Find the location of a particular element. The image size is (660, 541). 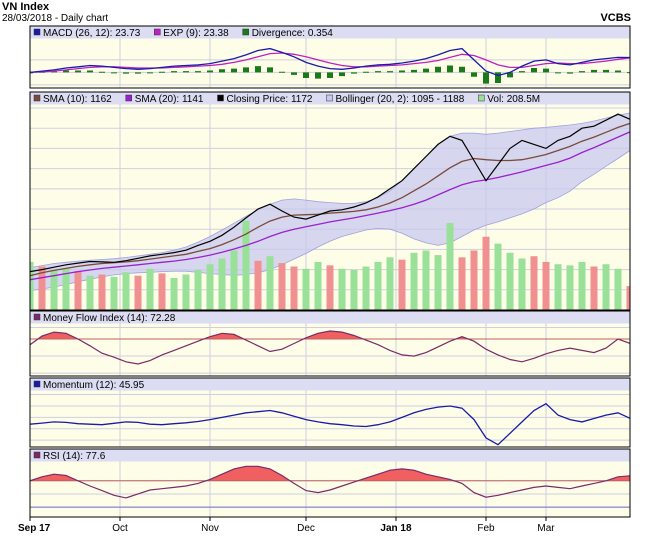

legend-label: Bollinger (20, 2): 1095 - 1188 is located at coordinates (399, 99).